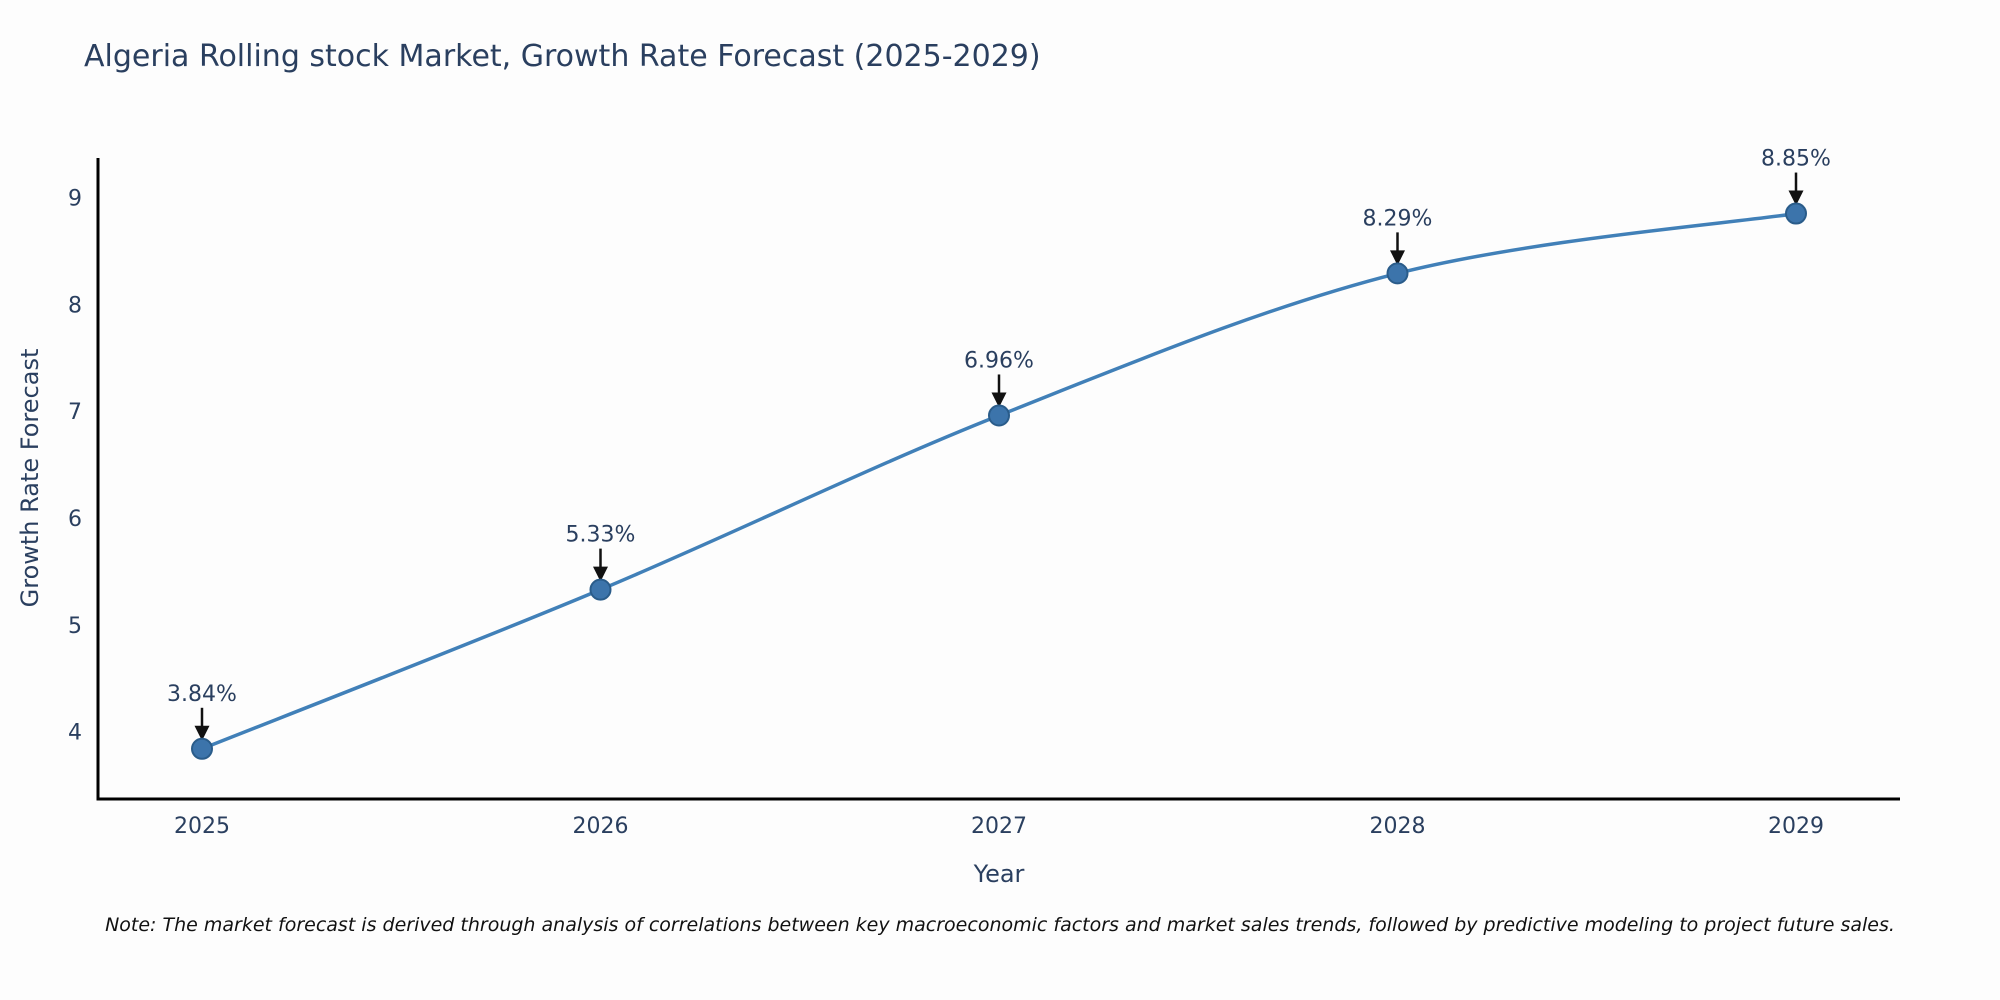 This screenshot has height=1000, width=2000. I want to click on point-value-label: 3.84%, so click(202, 694).